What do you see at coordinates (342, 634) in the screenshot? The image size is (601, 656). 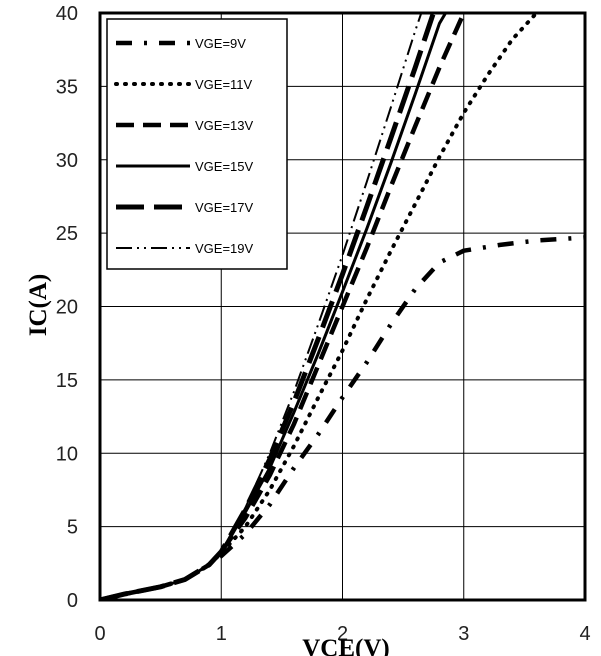 I see `x-tick-label: 2` at bounding box center [342, 634].